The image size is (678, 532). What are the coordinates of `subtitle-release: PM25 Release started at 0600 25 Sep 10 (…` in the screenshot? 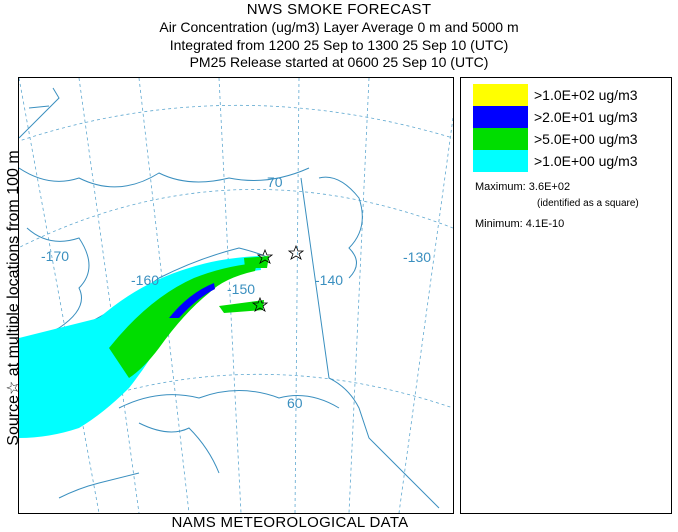 It's located at (339, 62).